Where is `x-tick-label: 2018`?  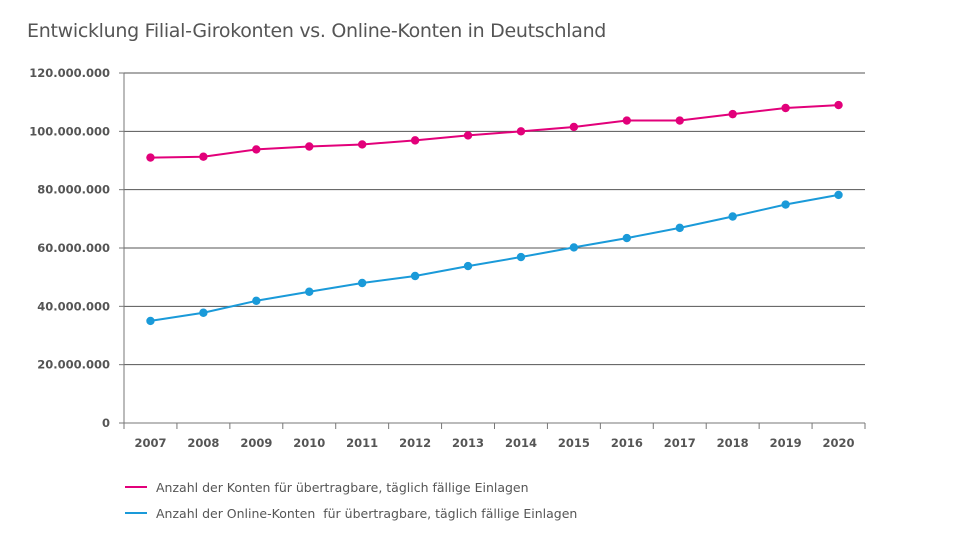
x-tick-label: 2018 is located at coordinates (733, 443).